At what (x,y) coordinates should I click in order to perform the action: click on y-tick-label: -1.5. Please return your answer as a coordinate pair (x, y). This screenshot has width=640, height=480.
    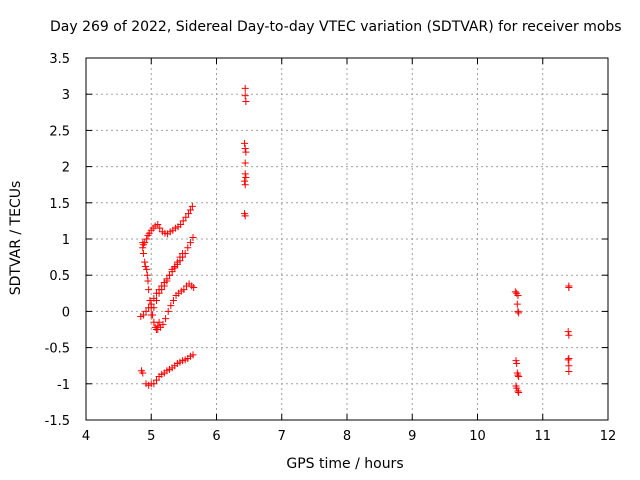
    Looking at the image, I should click on (57, 421).